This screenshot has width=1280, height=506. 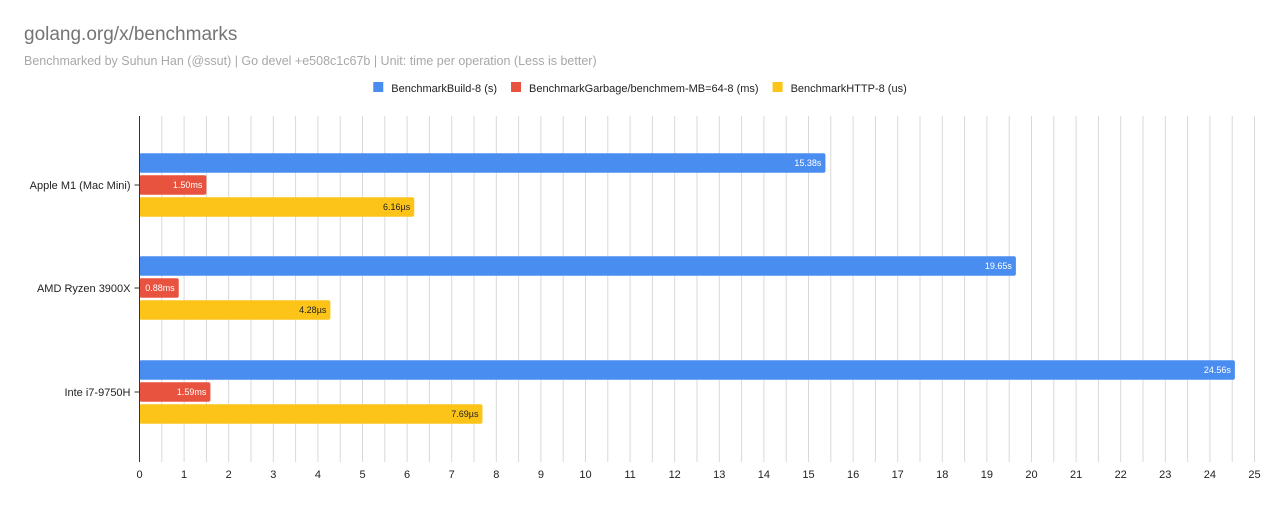 What do you see at coordinates (444, 89) in the screenshot?
I see `legend-label: BenchmarkBuild-8 (s)` at bounding box center [444, 89].